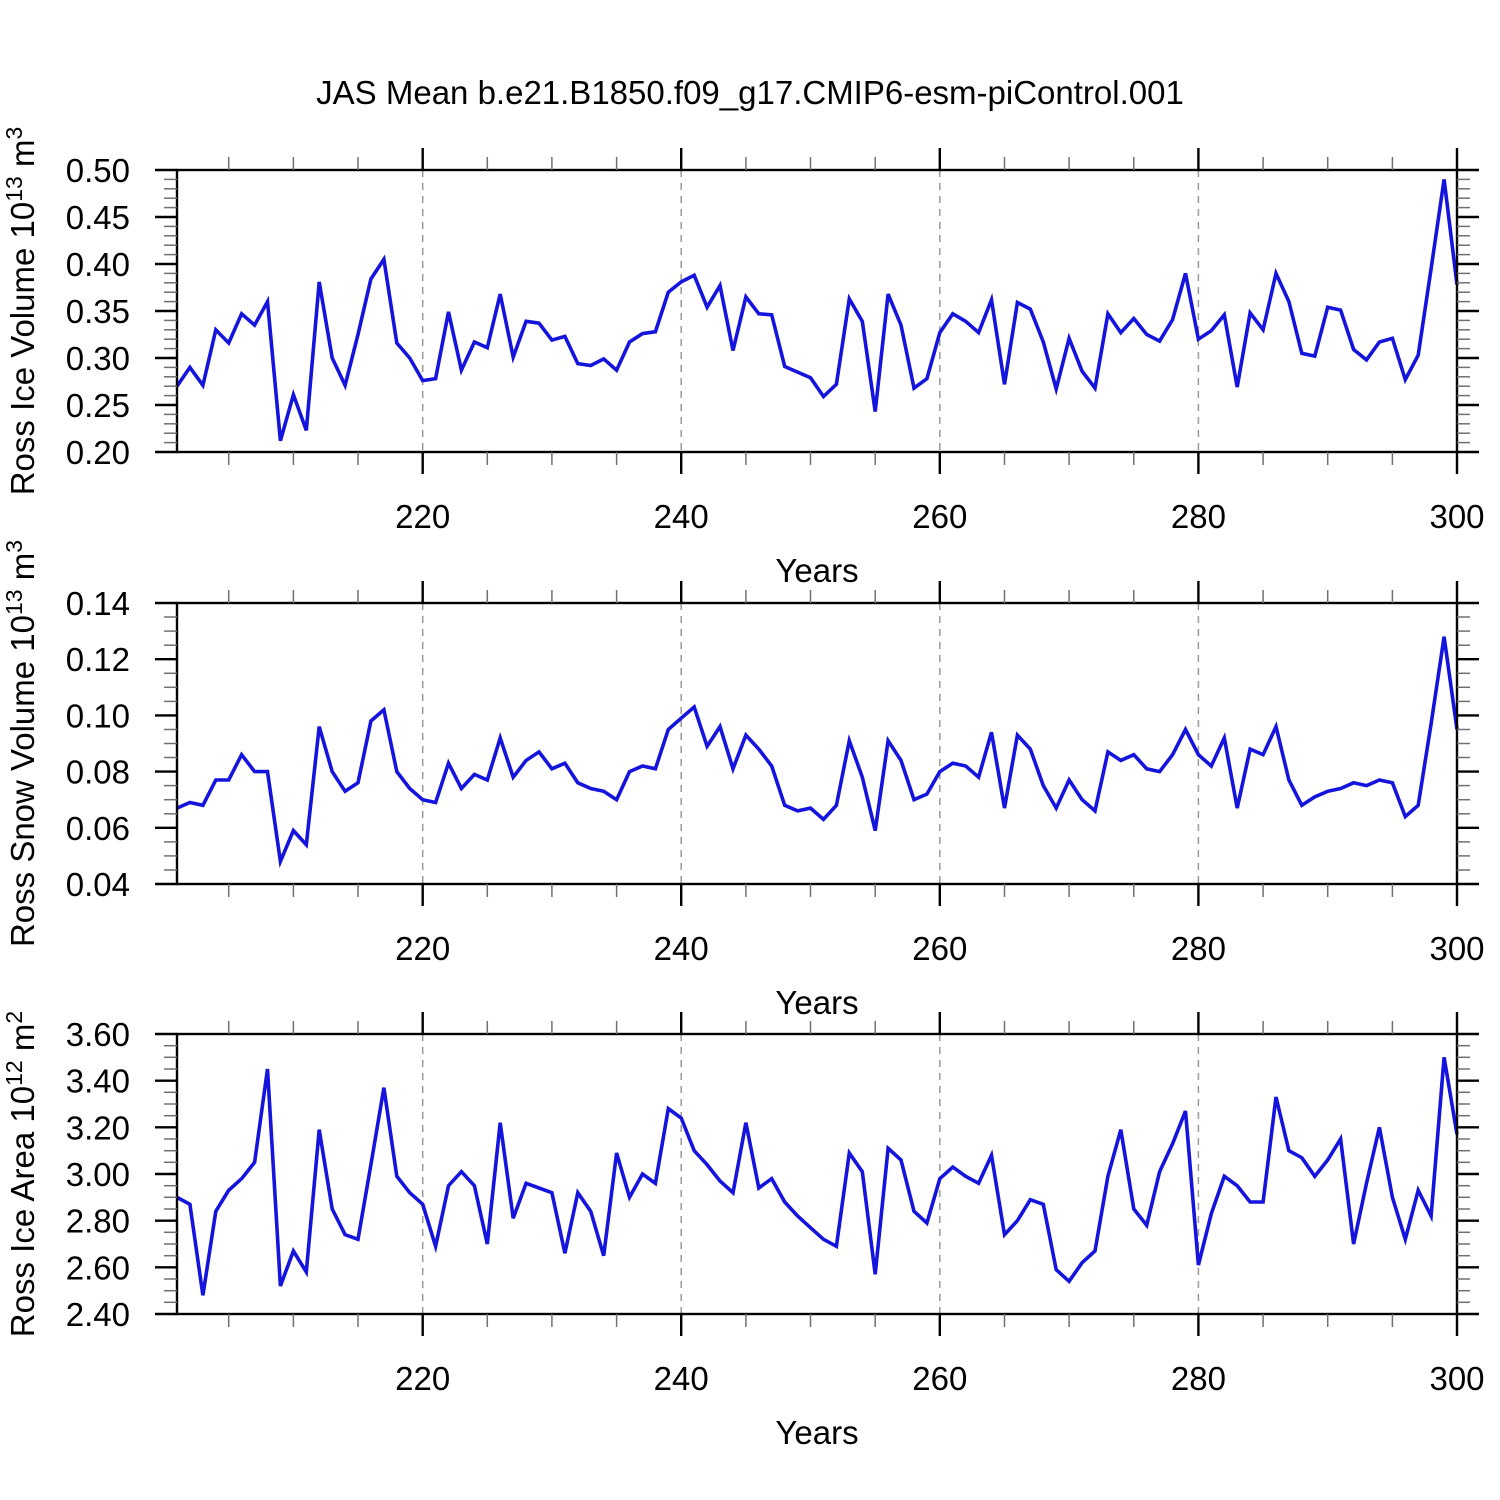 This screenshot has width=1500, height=1500. I want to click on y-tick-label: 0.50, so click(98, 170).